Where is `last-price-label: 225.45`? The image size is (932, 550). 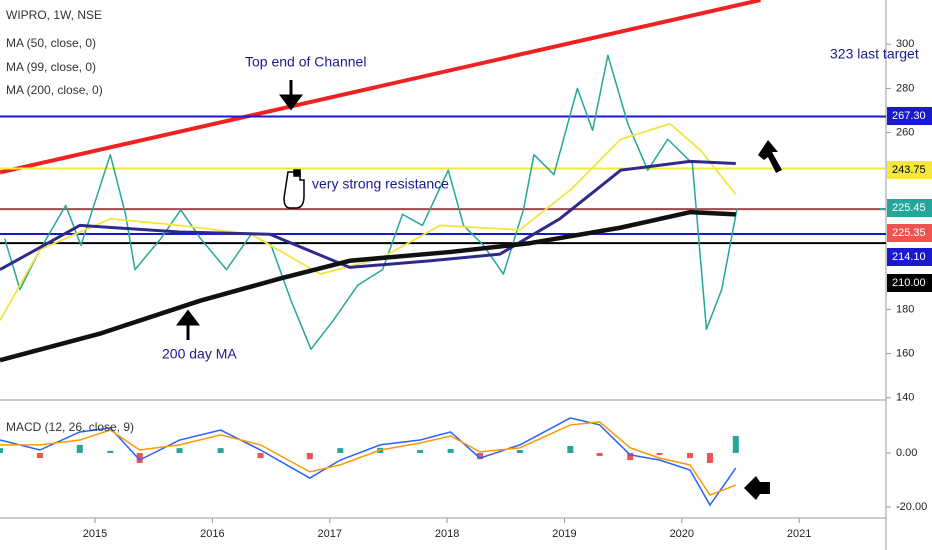
last-price-label: 225.45 is located at coordinates (909, 208).